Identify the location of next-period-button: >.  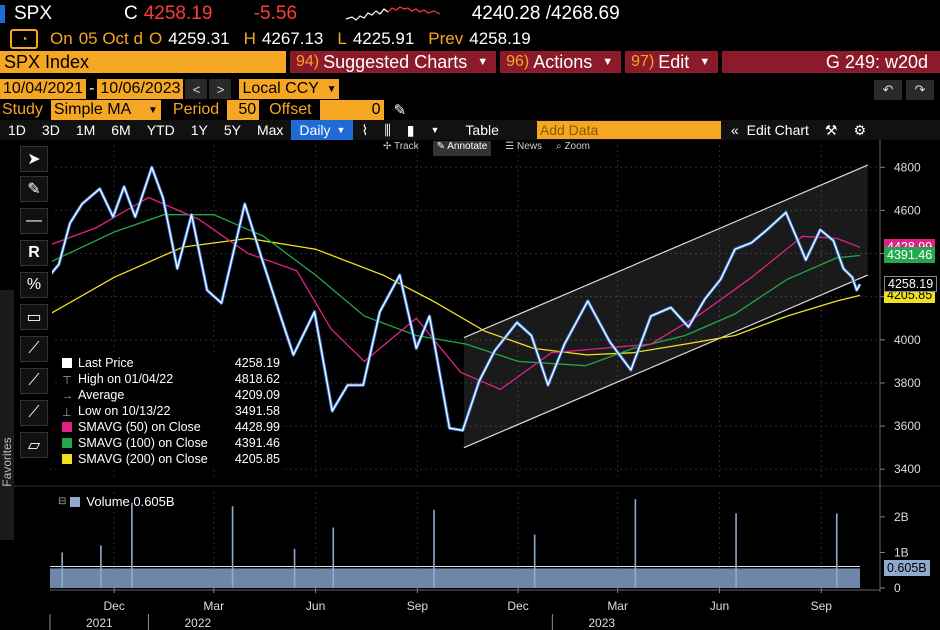
(220, 89).